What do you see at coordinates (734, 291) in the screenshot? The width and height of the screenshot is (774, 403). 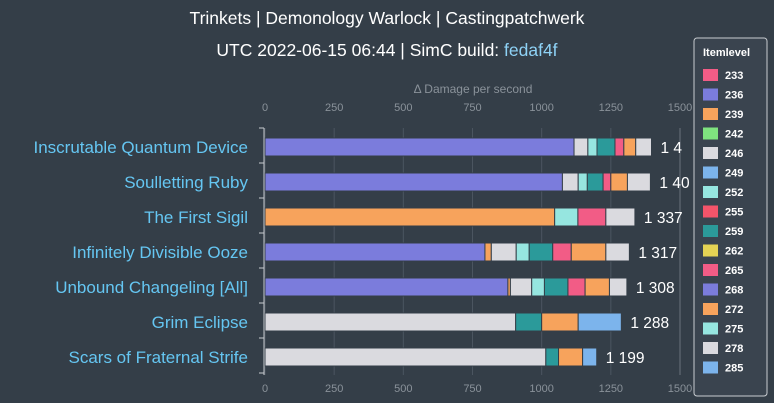 I see `legend-item: 268` at bounding box center [734, 291].